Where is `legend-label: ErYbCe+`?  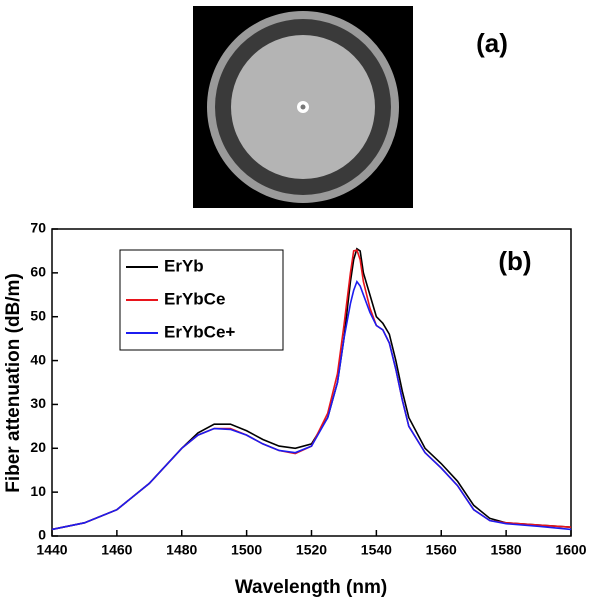 legend-label: ErYbCe+ is located at coordinates (199, 331).